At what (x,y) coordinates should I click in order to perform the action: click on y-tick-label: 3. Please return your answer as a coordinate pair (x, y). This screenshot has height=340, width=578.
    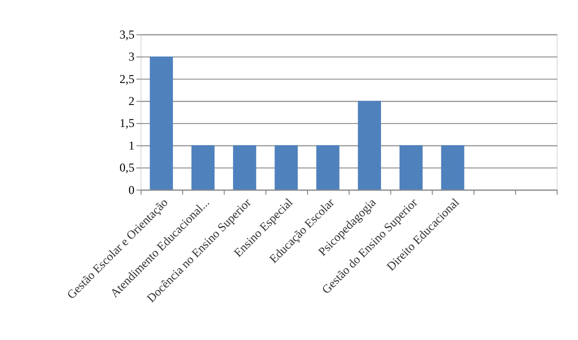
    Looking at the image, I should click on (131, 57).